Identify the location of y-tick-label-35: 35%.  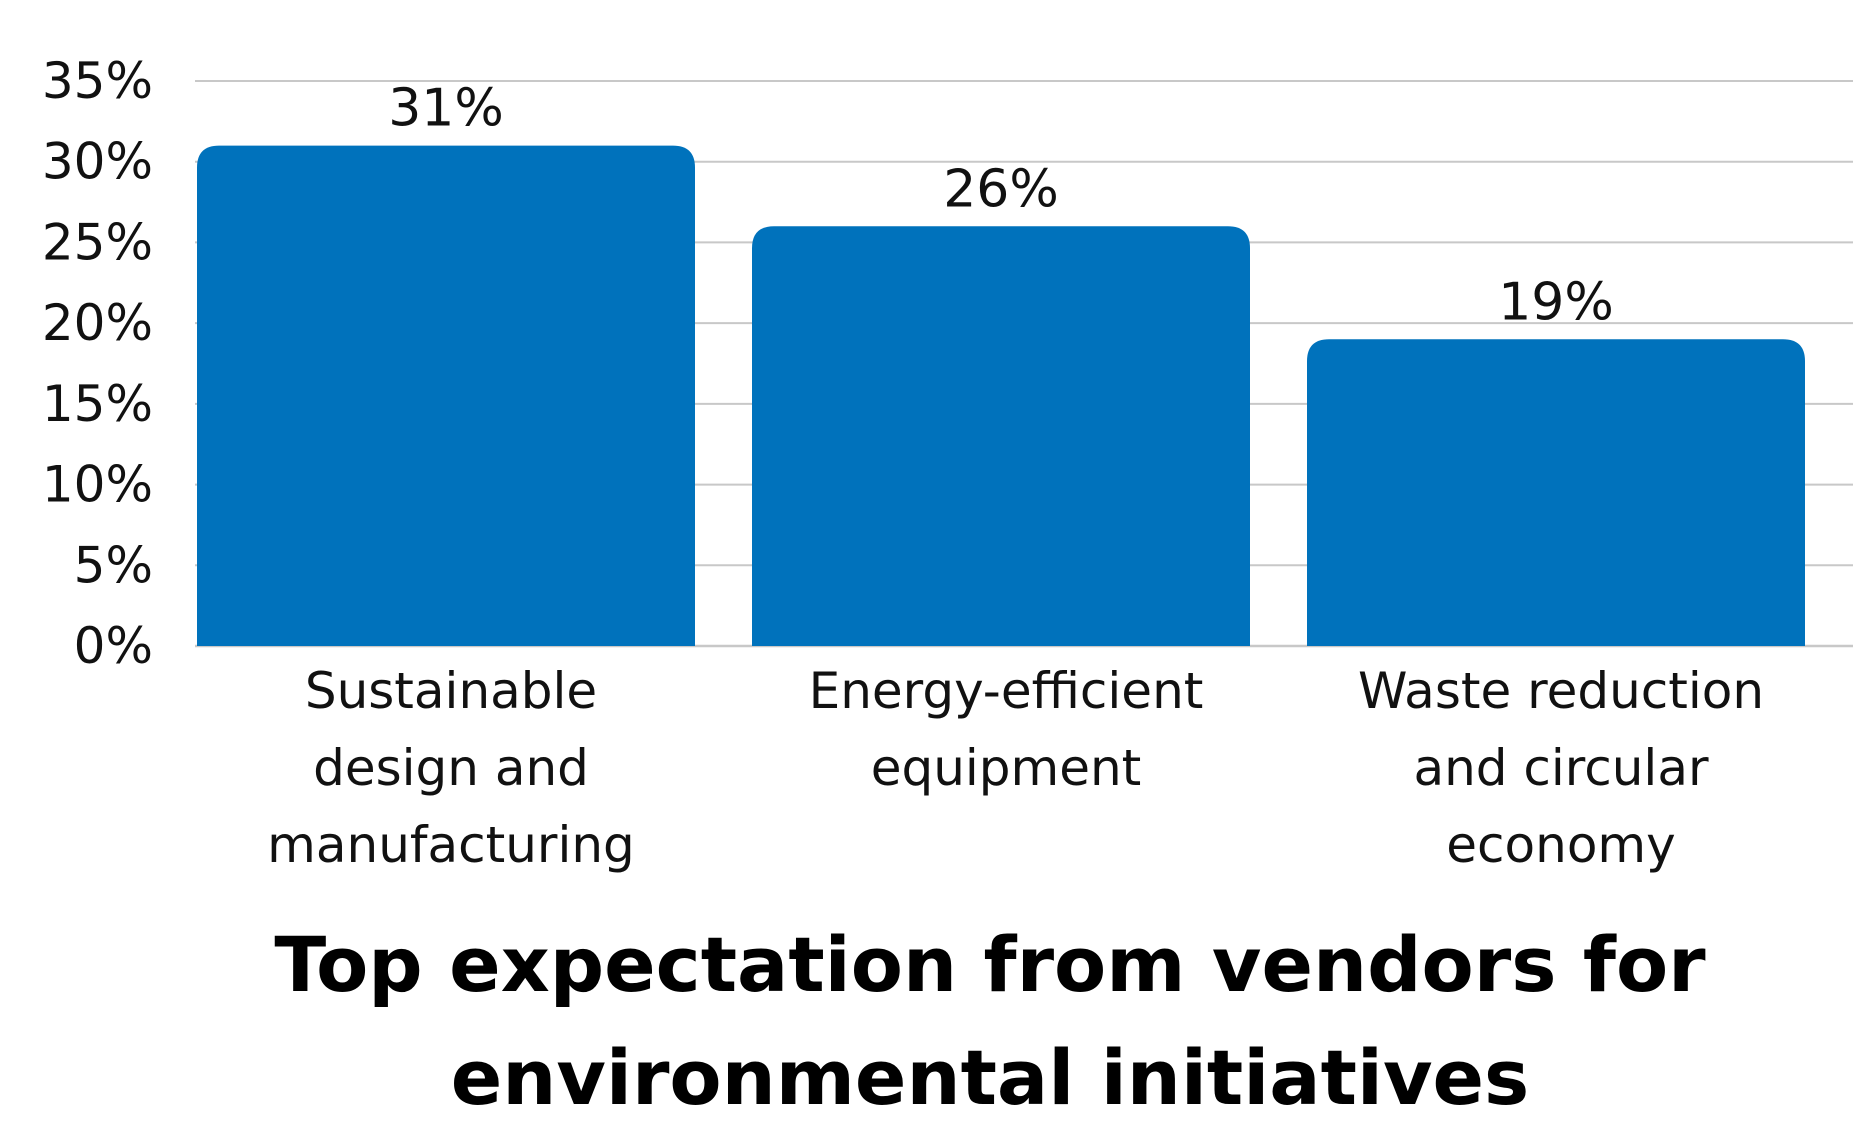
(97, 81).